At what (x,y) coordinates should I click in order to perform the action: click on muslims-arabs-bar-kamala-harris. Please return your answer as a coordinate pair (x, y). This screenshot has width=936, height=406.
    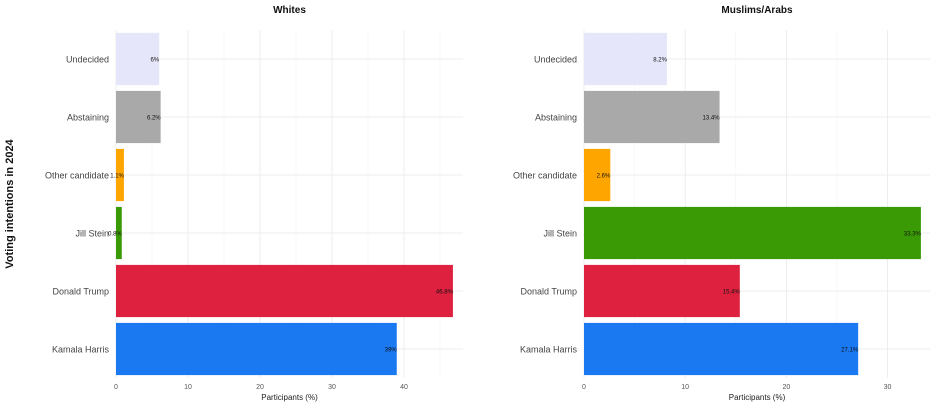
    Looking at the image, I should click on (721, 349).